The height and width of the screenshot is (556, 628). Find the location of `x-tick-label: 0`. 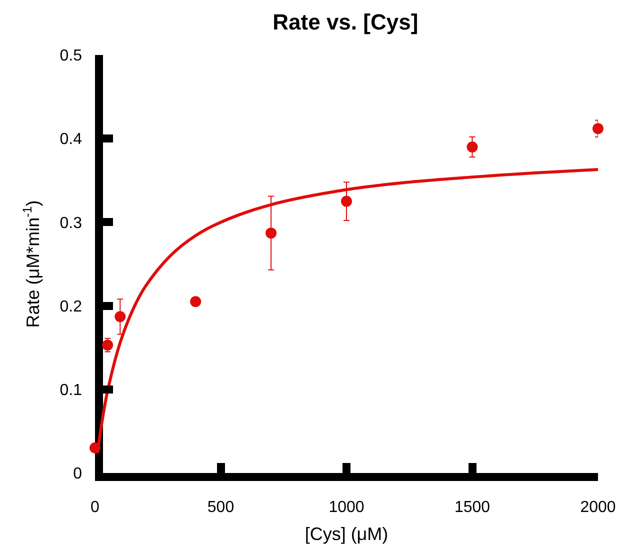

x-tick-label: 0 is located at coordinates (95, 507).